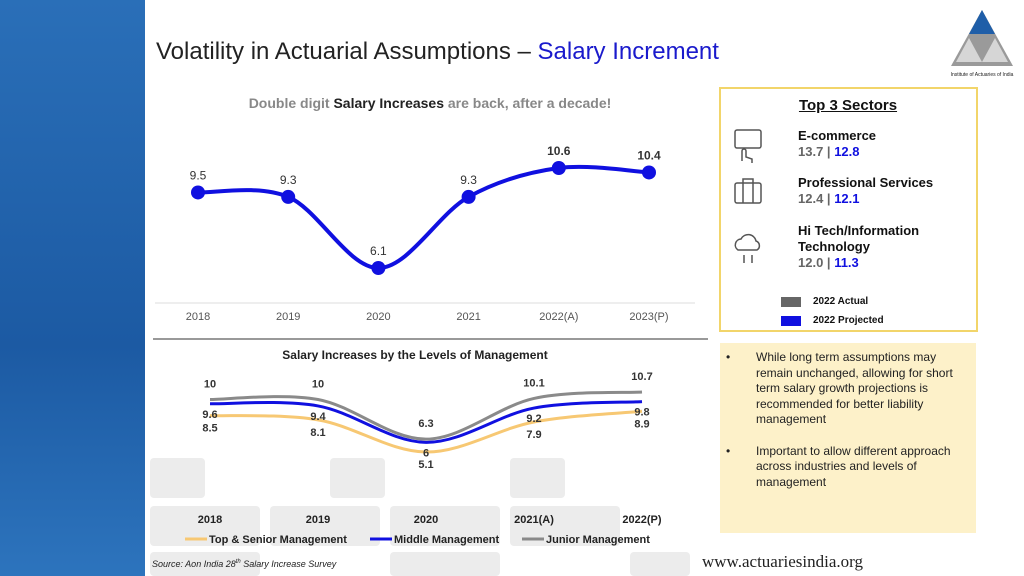  I want to click on legend-label: 2022 Actual, so click(841, 301).